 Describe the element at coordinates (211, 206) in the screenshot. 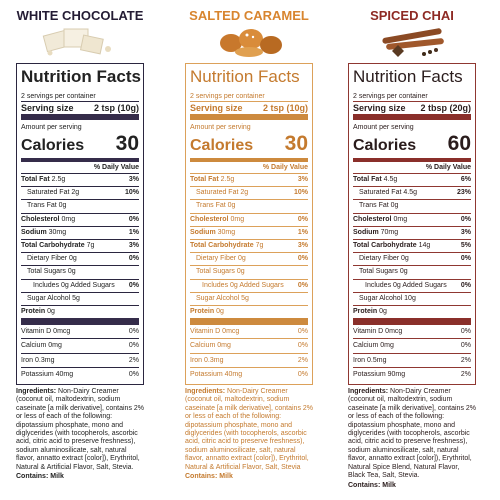

I see `nutrient-name: Trans Fat` at that location.